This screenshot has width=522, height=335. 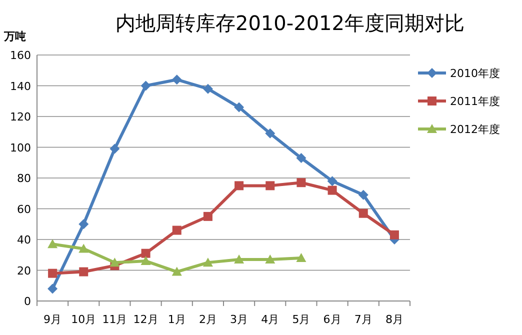 I want to click on x-tick-label: 9月, so click(x=53, y=319).